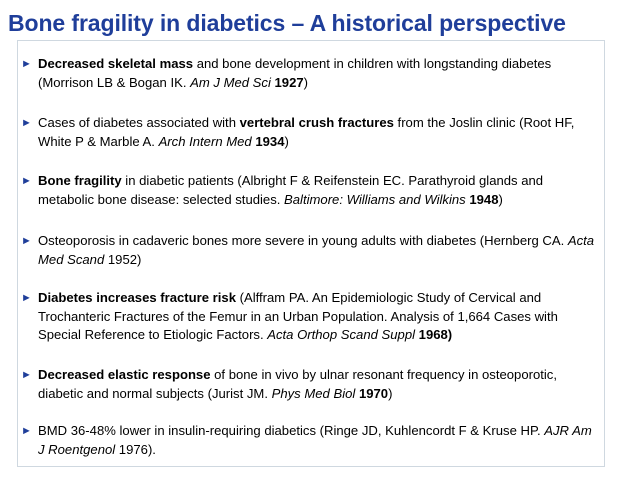 The width and height of the screenshot is (638, 479). What do you see at coordinates (289, 82) in the screenshot?
I see `bullet-text-run: 1927` at bounding box center [289, 82].